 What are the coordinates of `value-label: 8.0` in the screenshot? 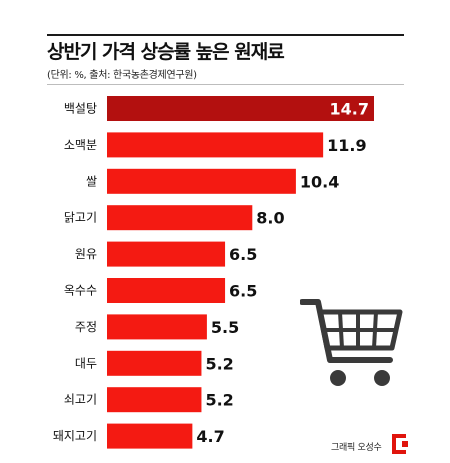 It's located at (270, 218).